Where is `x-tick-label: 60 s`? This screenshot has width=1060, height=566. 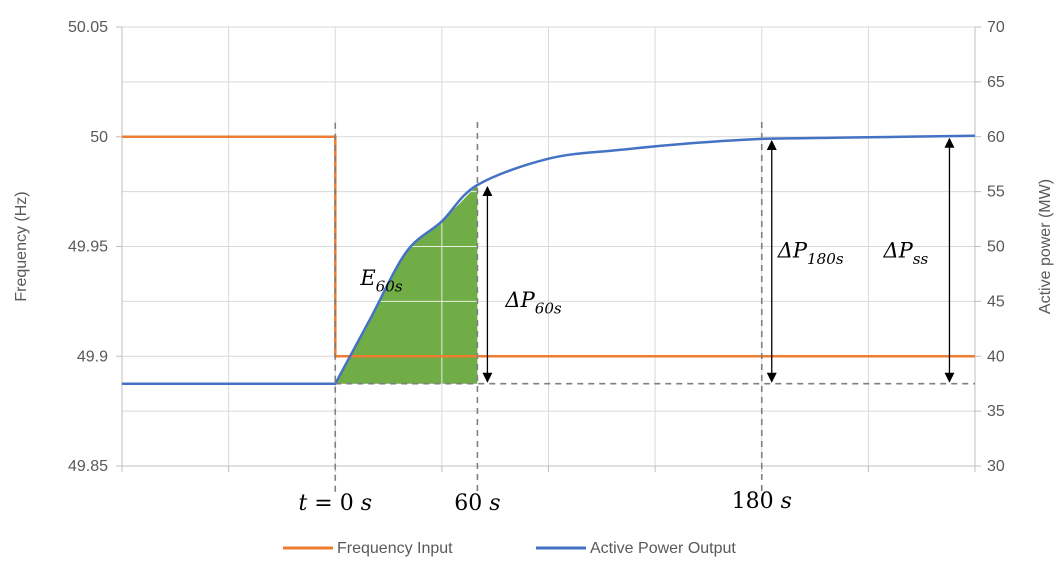 x-tick-label: 60 s is located at coordinates (477, 503).